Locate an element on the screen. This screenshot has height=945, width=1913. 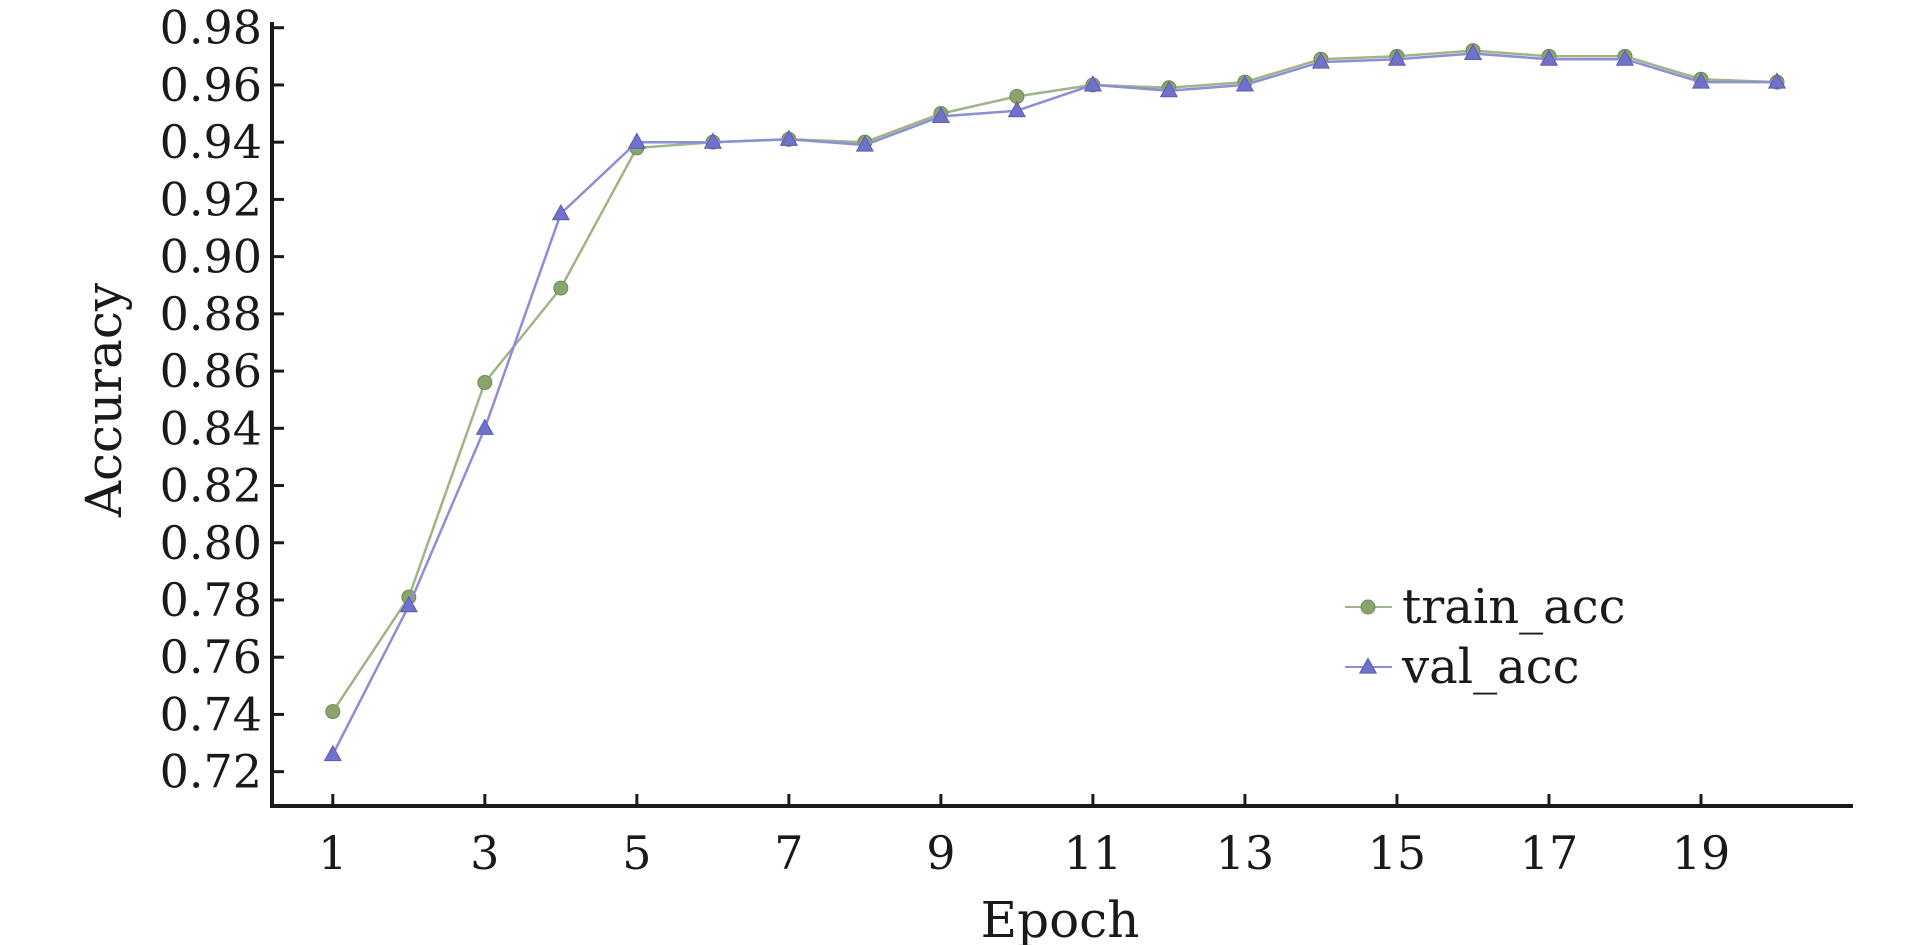
legend-item-train-acc: train_acc is located at coordinates (1485, 607).